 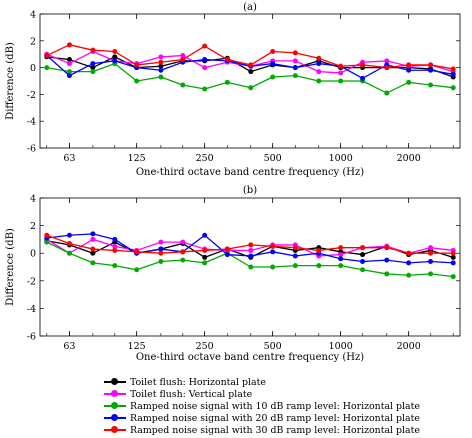 What do you see at coordinates (31, 309) in the screenshot?
I see `y-tick-label: -4` at bounding box center [31, 309].